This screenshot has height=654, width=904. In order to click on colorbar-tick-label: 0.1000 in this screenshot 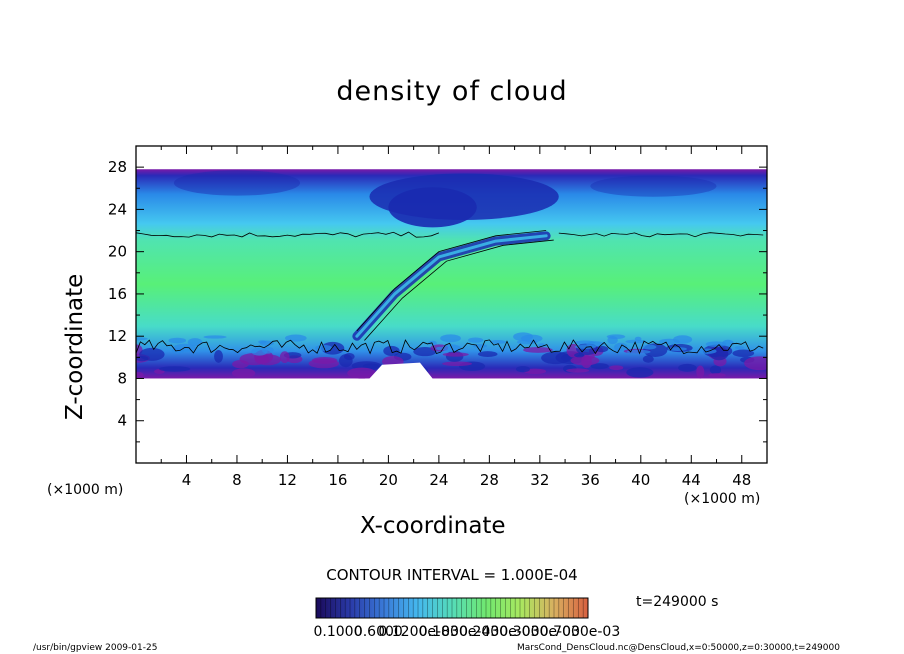, I will do `click(338, 632)`.